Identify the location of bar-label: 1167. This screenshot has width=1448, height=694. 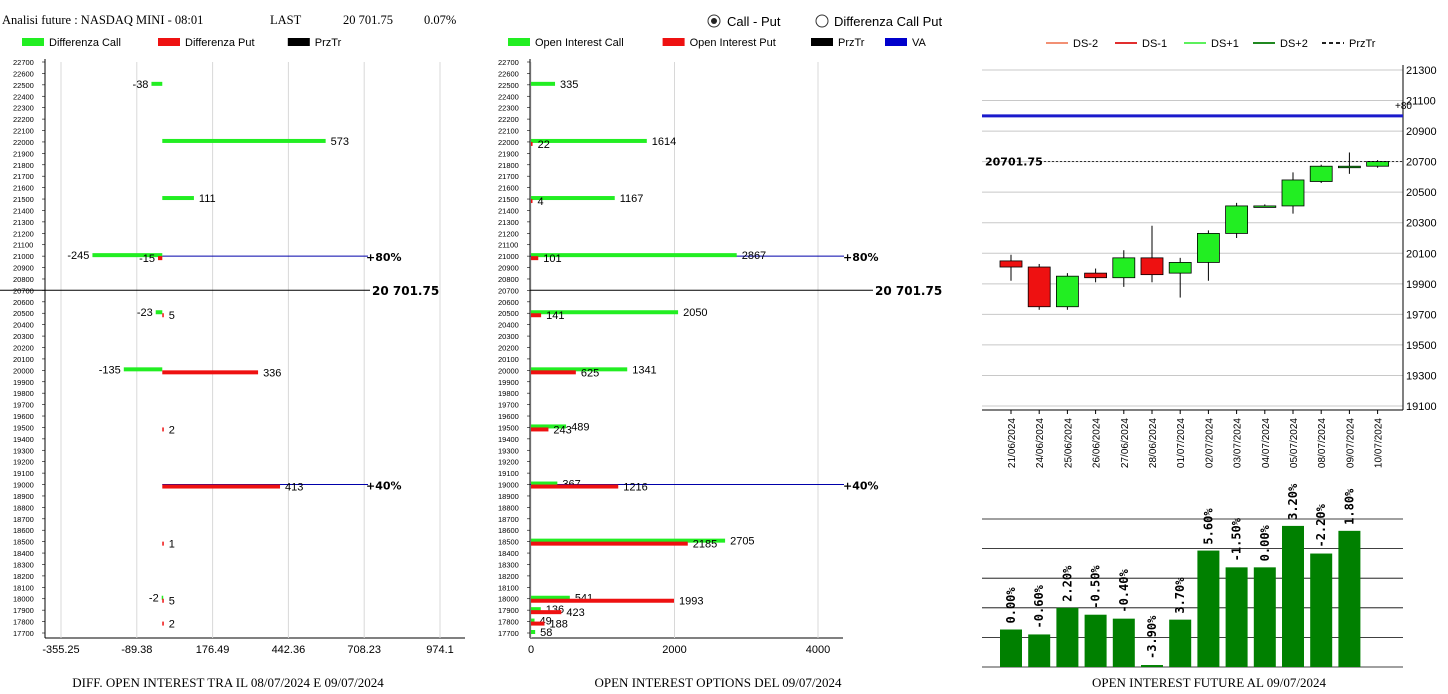
(632, 199).